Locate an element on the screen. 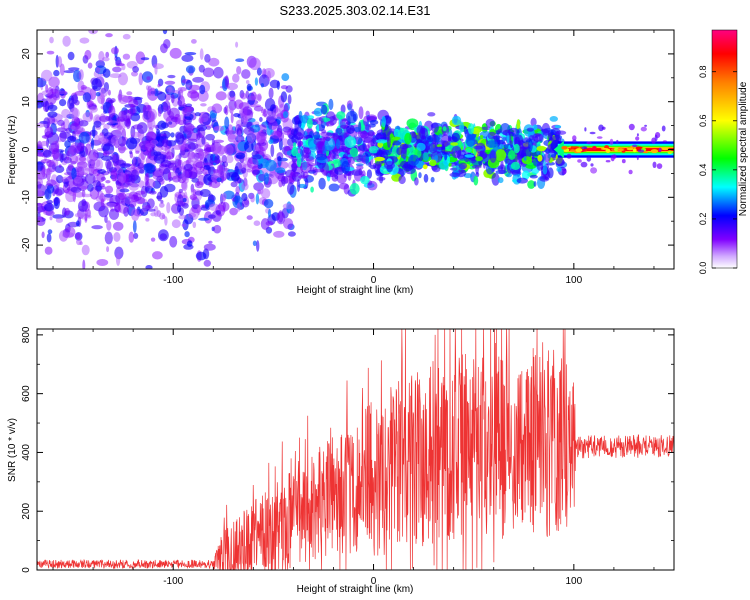 This screenshot has height=600, width=750. spectrogram-xlabel: Height of straight line (km) is located at coordinates (355, 290).